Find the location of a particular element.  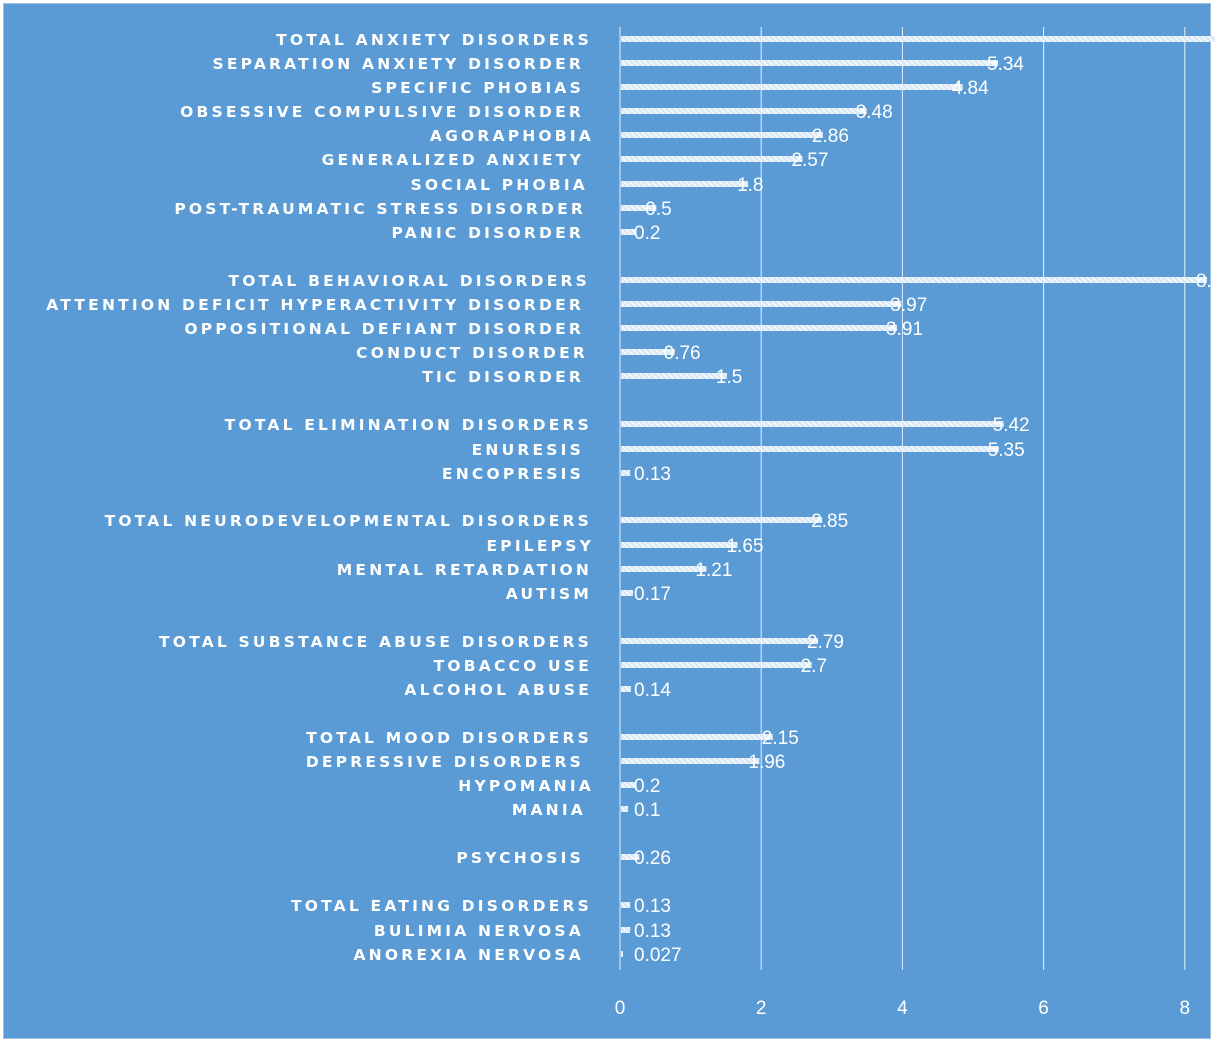

category-label: MENTAL RETARDATION is located at coordinates (464, 570).